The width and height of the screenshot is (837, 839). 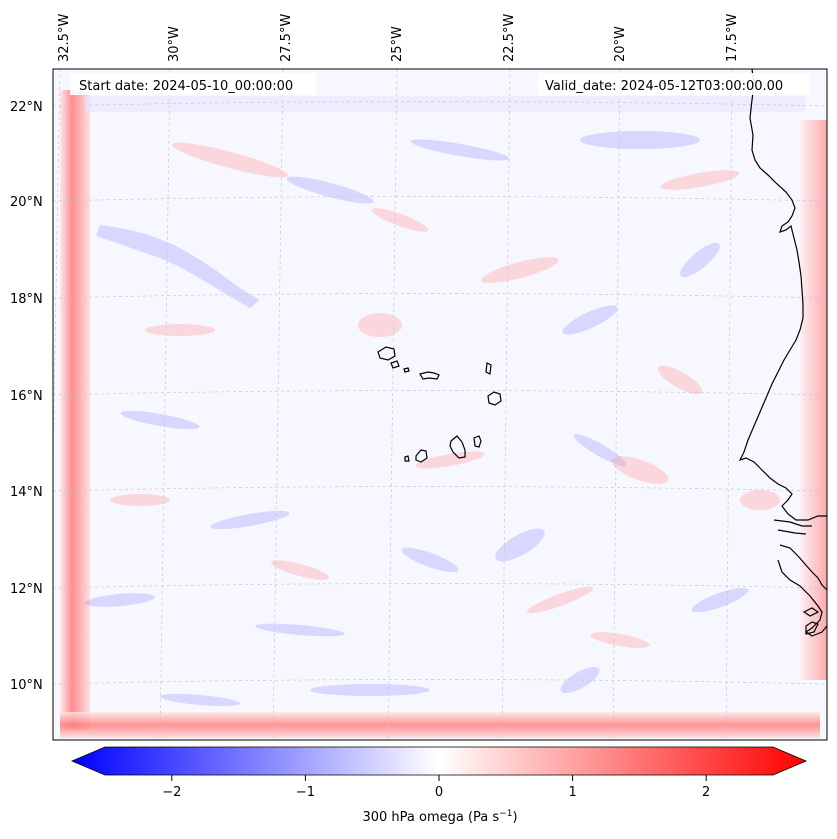 What do you see at coordinates (439, 792) in the screenshot?
I see `colorbar-tick-label: 0` at bounding box center [439, 792].